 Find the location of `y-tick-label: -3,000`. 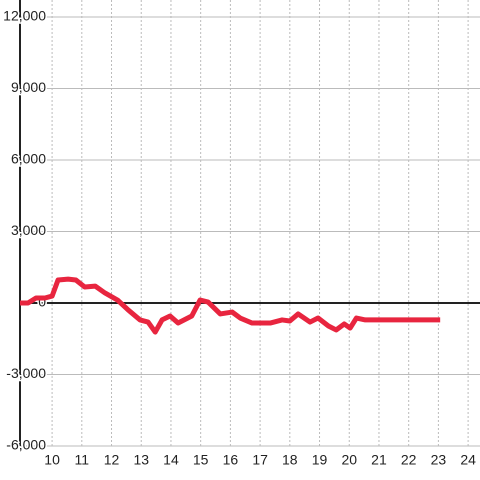

y-tick-label: -3,000 is located at coordinates (26, 373).